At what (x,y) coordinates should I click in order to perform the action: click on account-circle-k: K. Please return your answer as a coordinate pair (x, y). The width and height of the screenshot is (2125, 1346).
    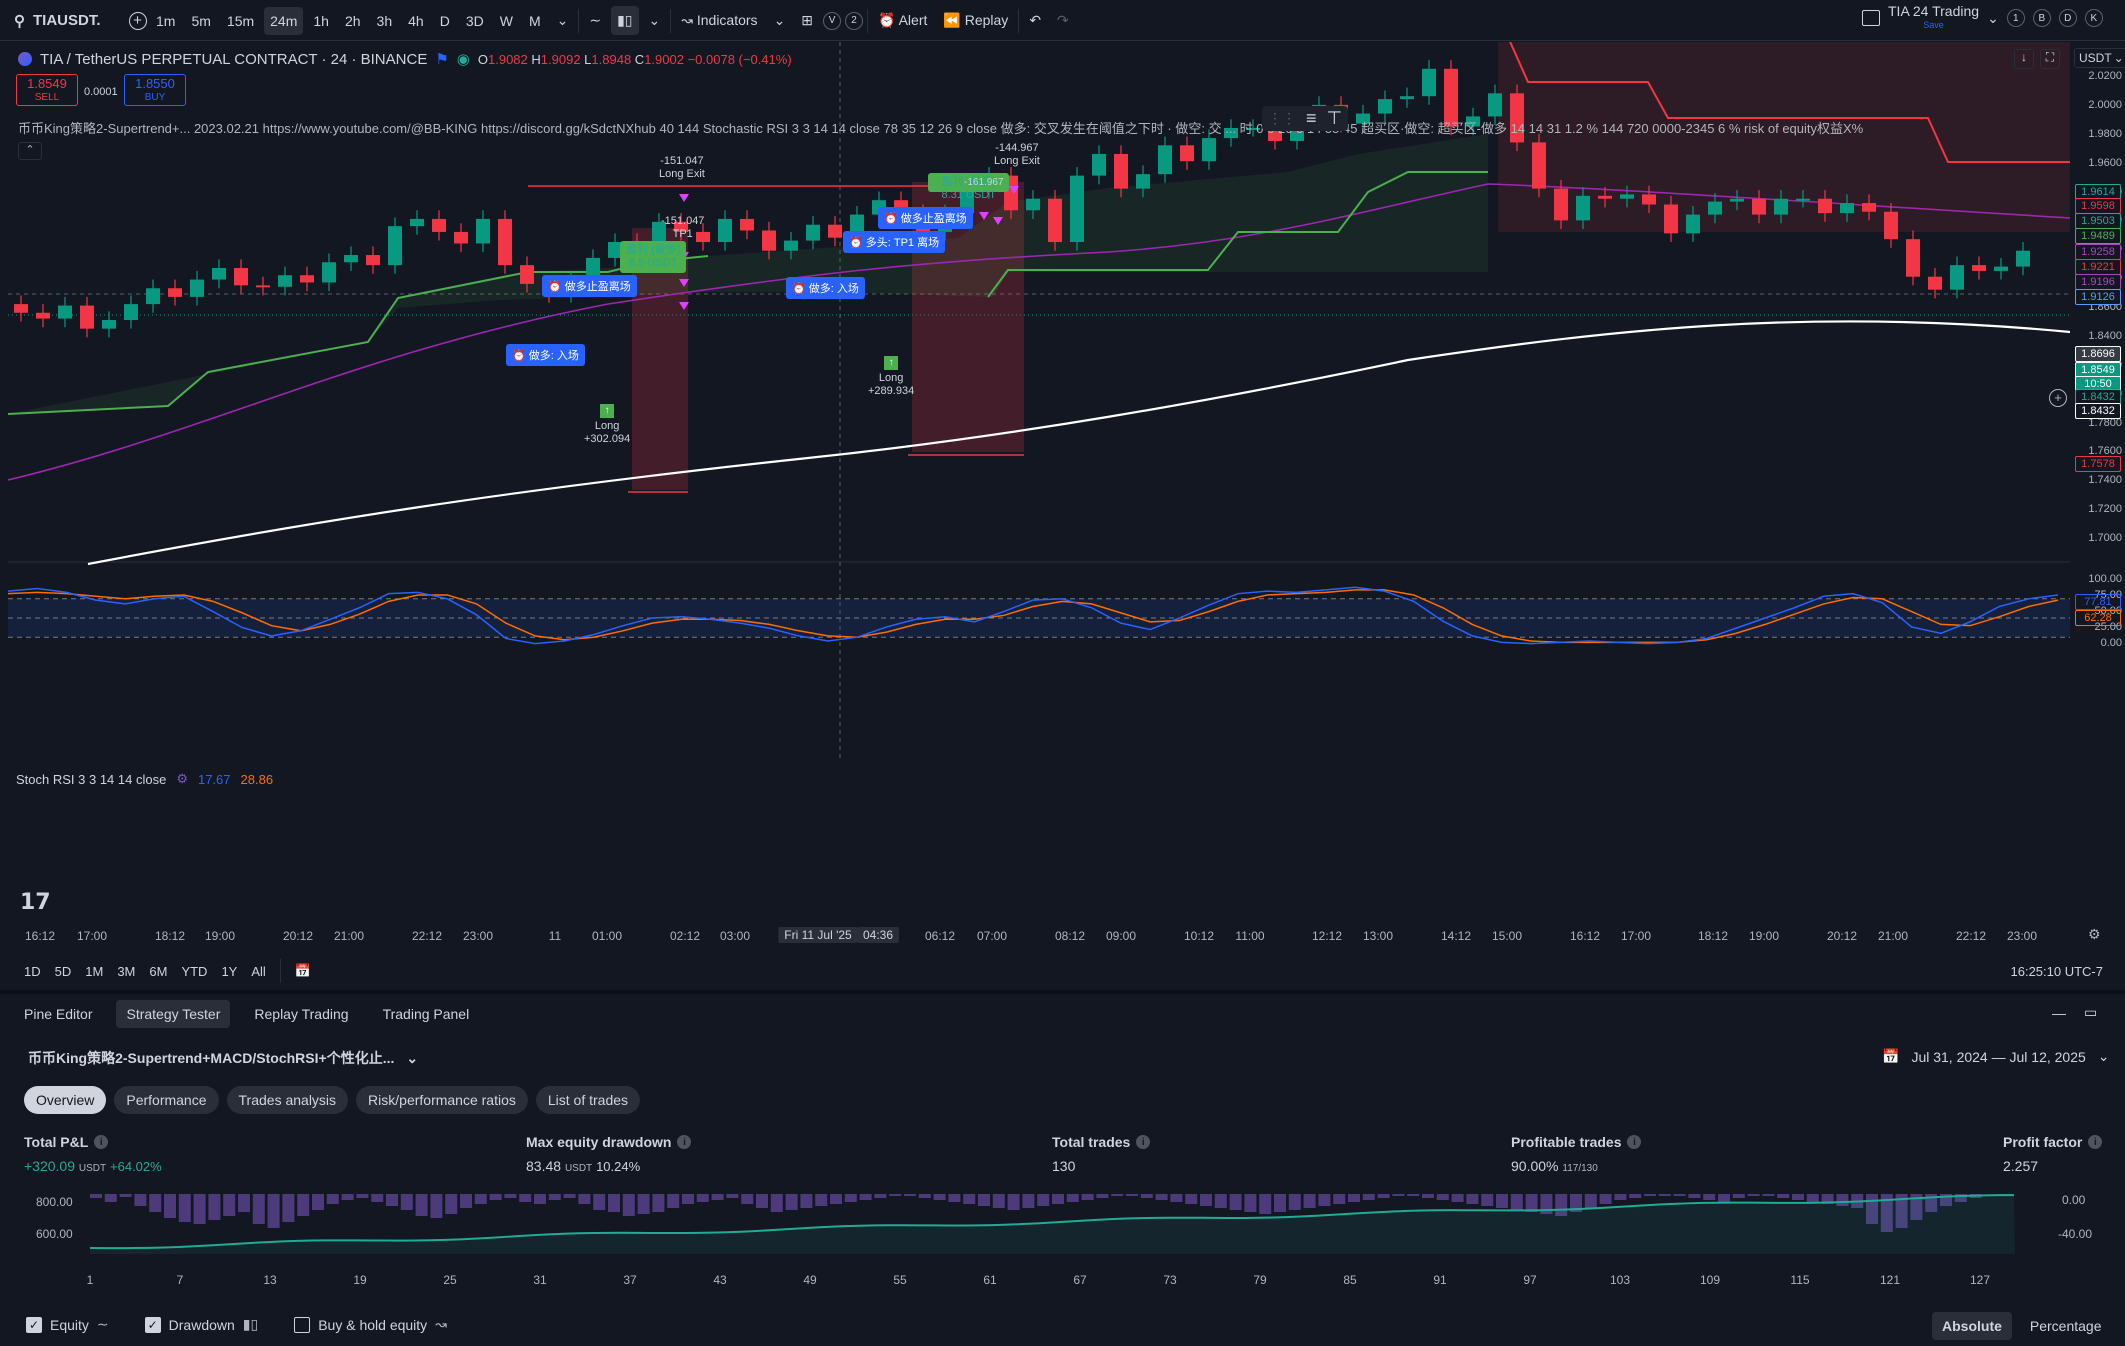
    Looking at the image, I should click on (2093, 18).